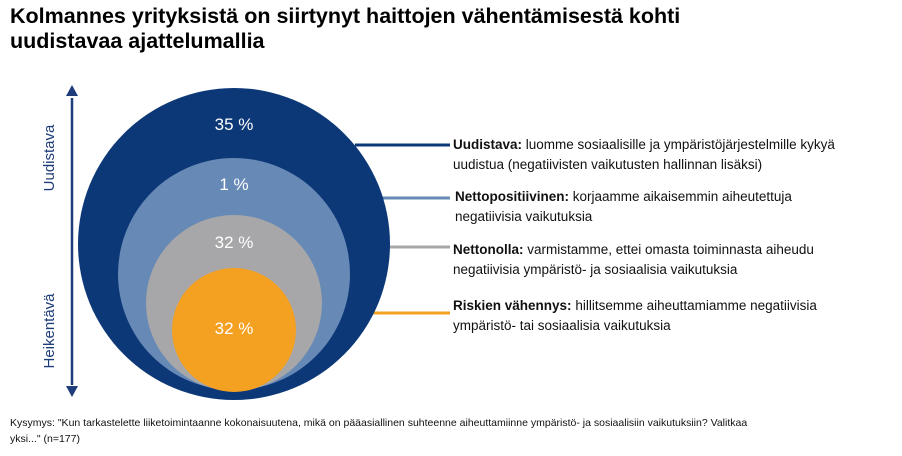 This screenshot has width=902, height=456. I want to click on legend-desc-nettopositiivinen-1: korjaamme aikaisemmin aiheutettuja, so click(682, 196).